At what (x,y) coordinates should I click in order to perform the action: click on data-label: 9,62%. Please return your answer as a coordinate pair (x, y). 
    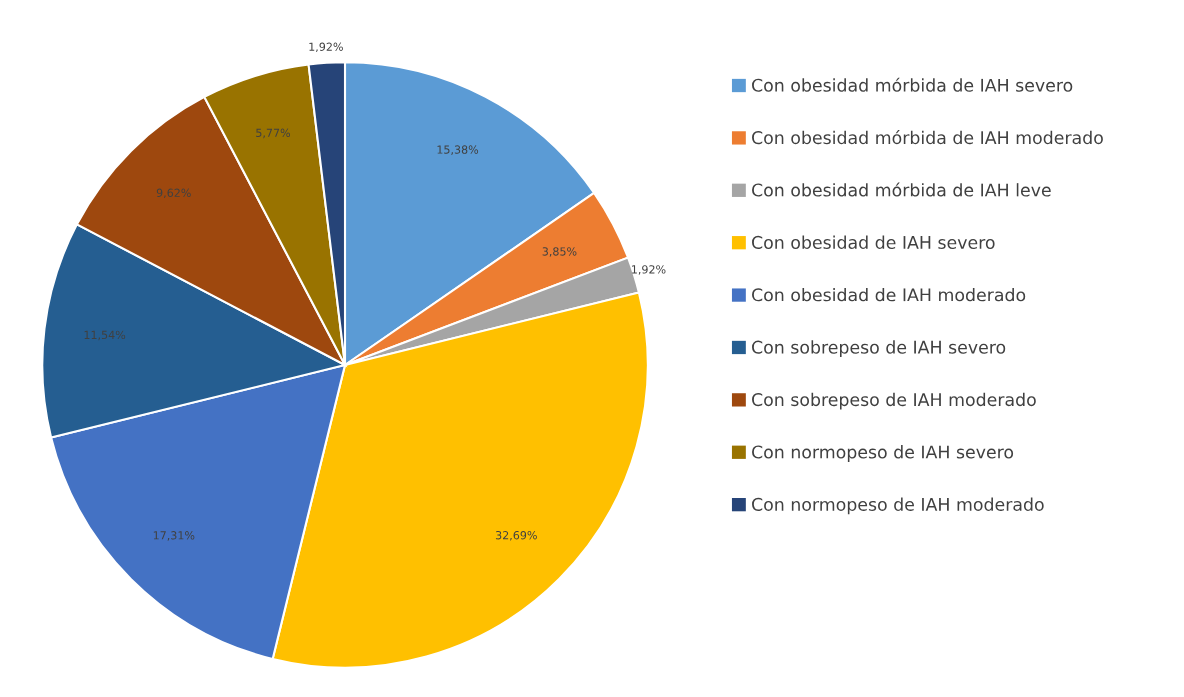
    Looking at the image, I should click on (173, 193).